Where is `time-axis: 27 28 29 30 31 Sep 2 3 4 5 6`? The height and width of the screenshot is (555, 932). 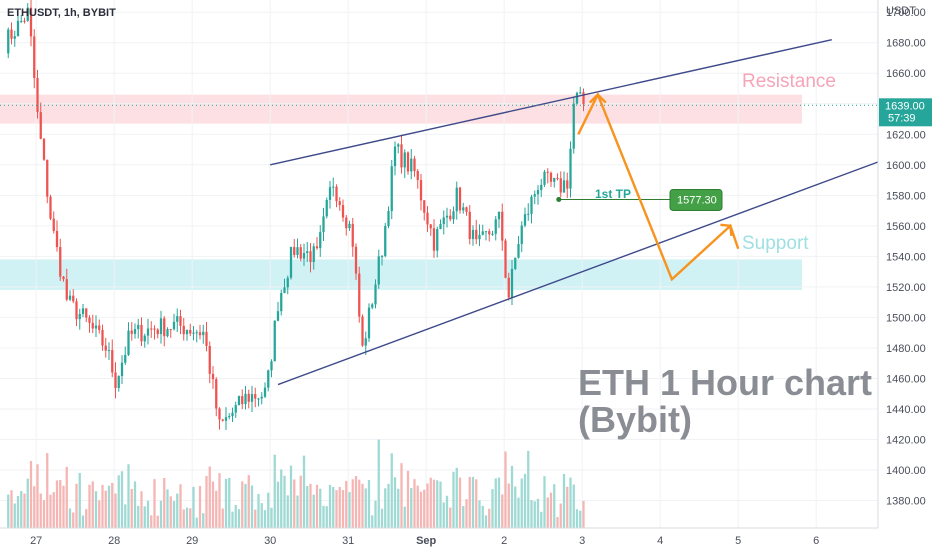
time-axis: 27 28 29 30 31 Sep 2 3 4 5 6 is located at coordinates (424, 541).